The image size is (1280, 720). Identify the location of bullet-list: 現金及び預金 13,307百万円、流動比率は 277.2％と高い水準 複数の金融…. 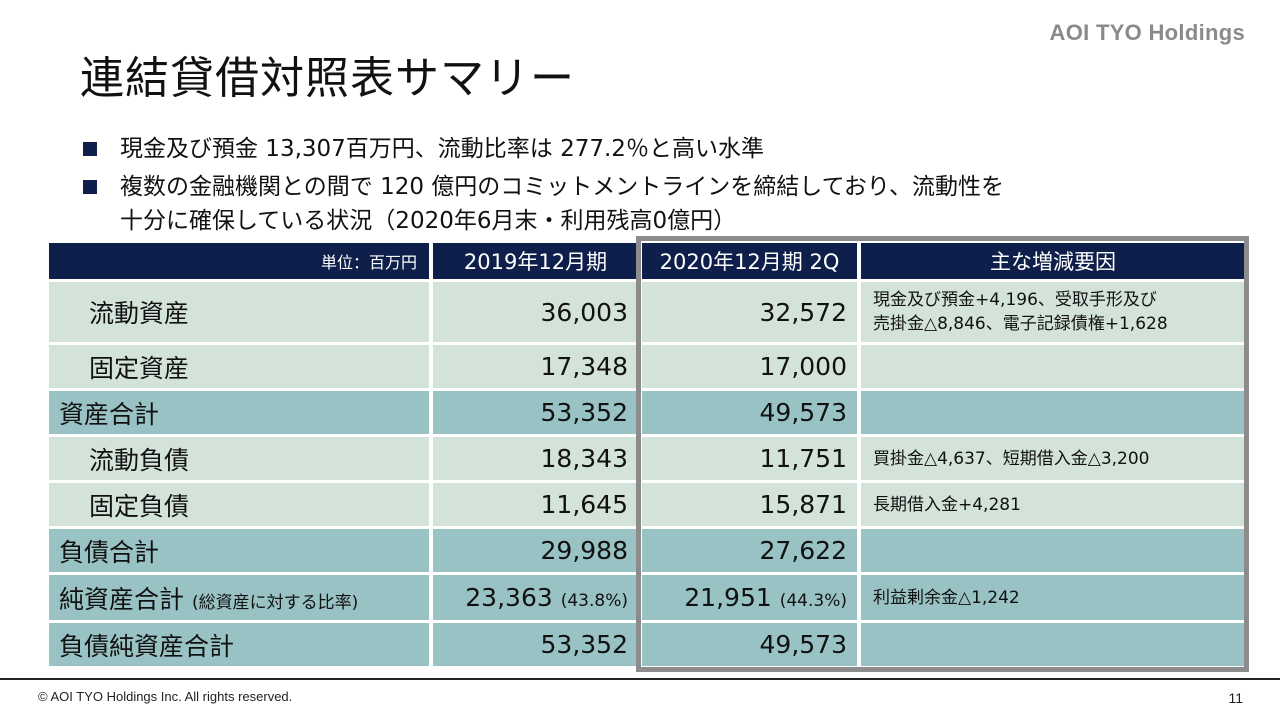
(655, 187).